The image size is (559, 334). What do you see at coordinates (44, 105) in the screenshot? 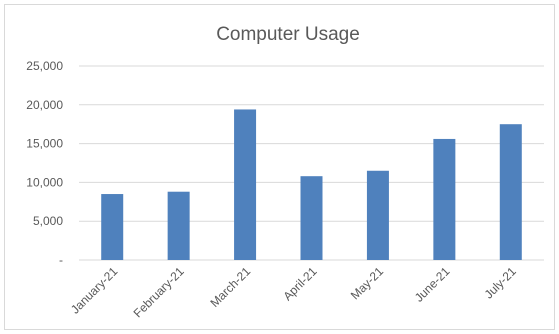
I see `y-tick-label: 20,000` at bounding box center [44, 105].